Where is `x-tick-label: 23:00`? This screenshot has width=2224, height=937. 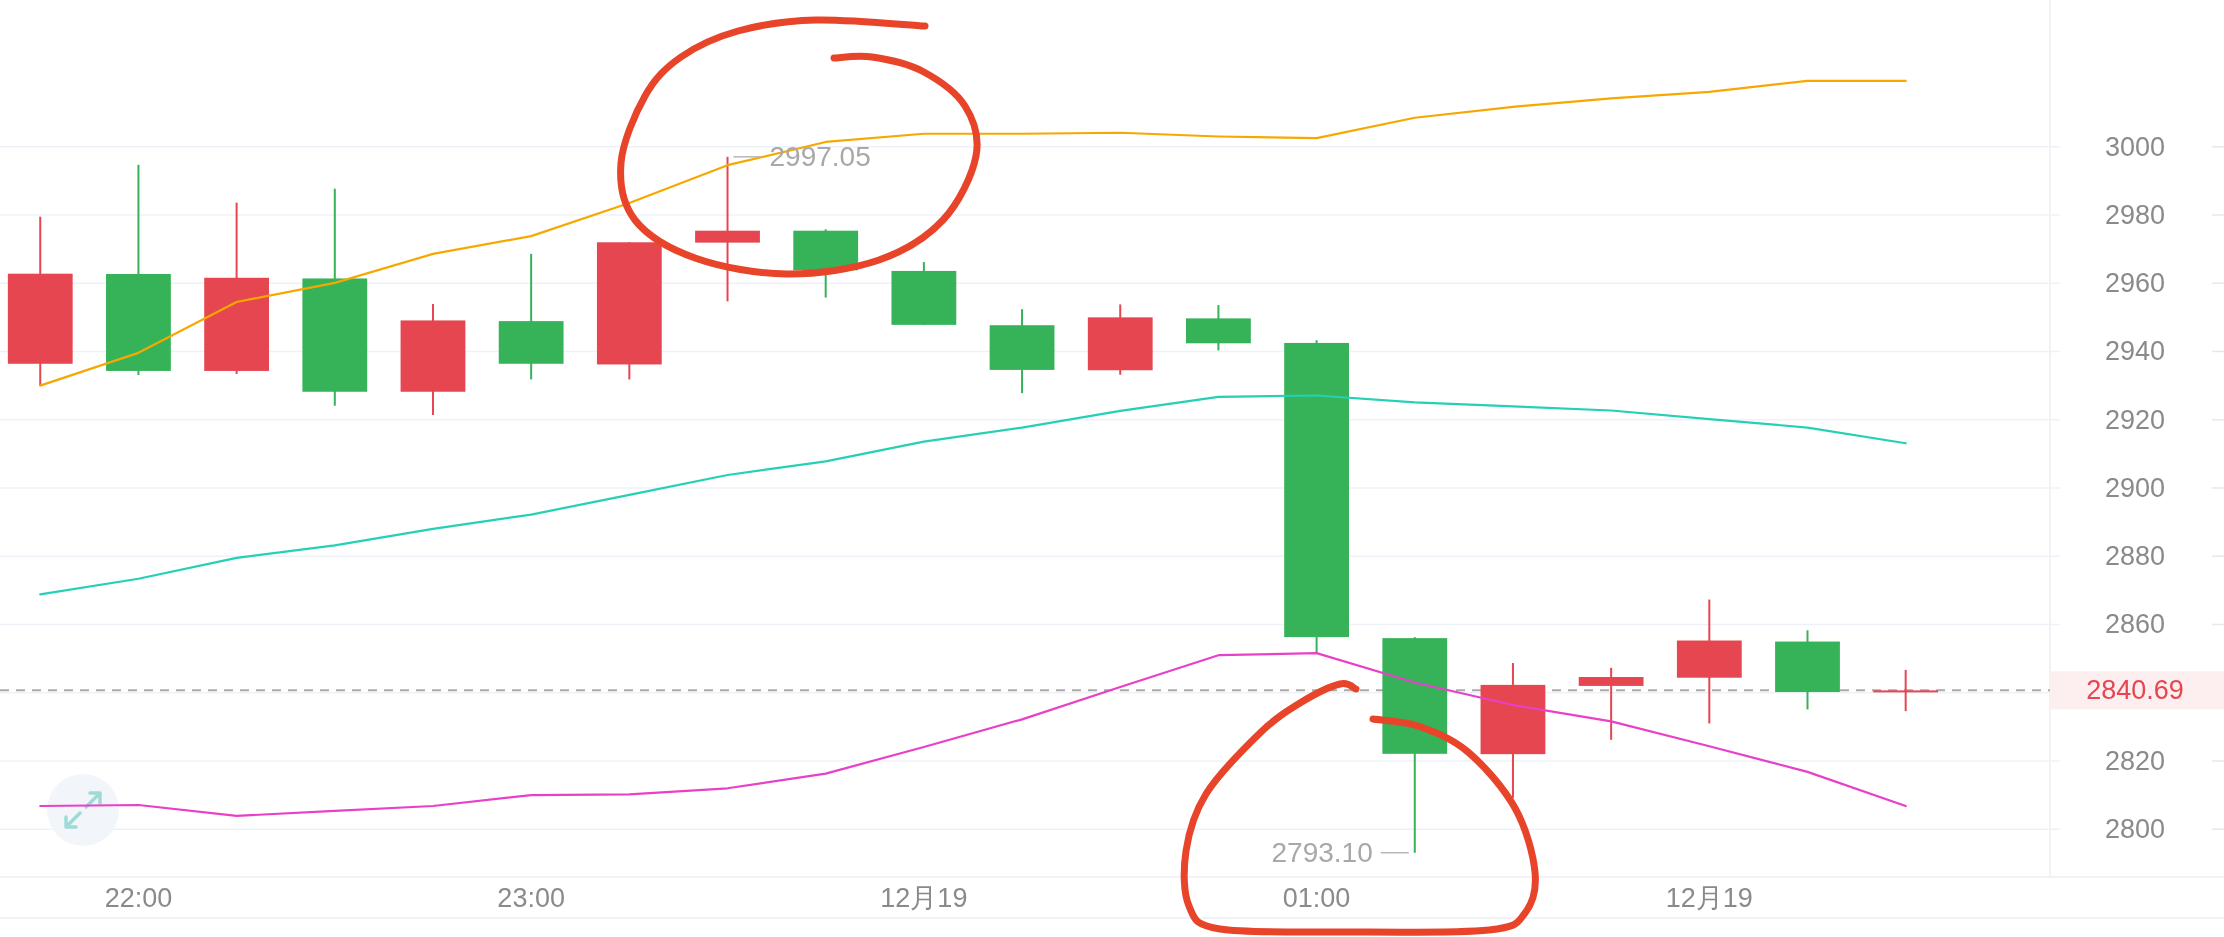 x-tick-label: 23:00 is located at coordinates (531, 897).